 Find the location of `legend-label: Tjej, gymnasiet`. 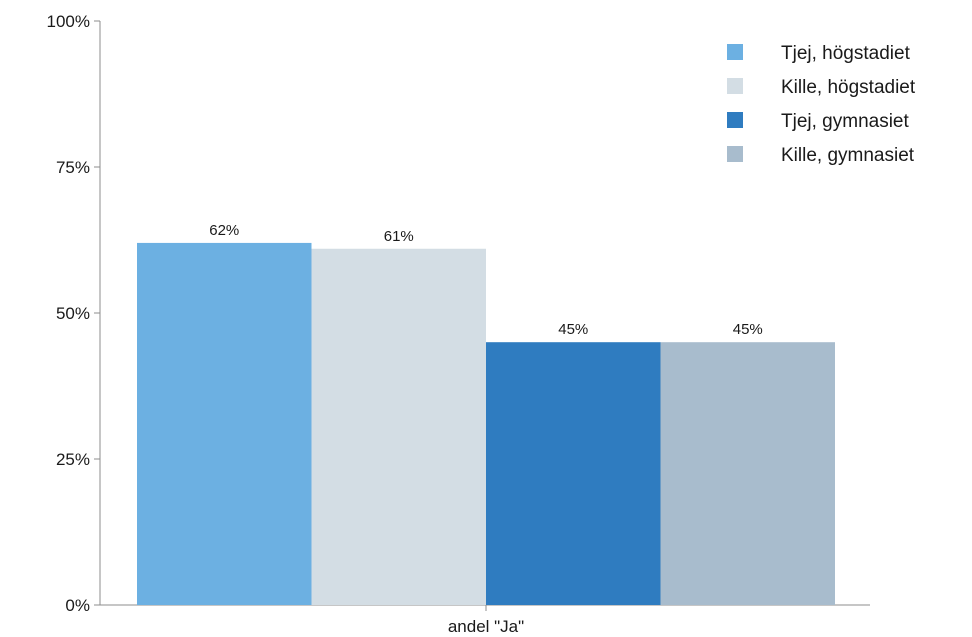

legend-label: Tjej, gymnasiet is located at coordinates (845, 121).